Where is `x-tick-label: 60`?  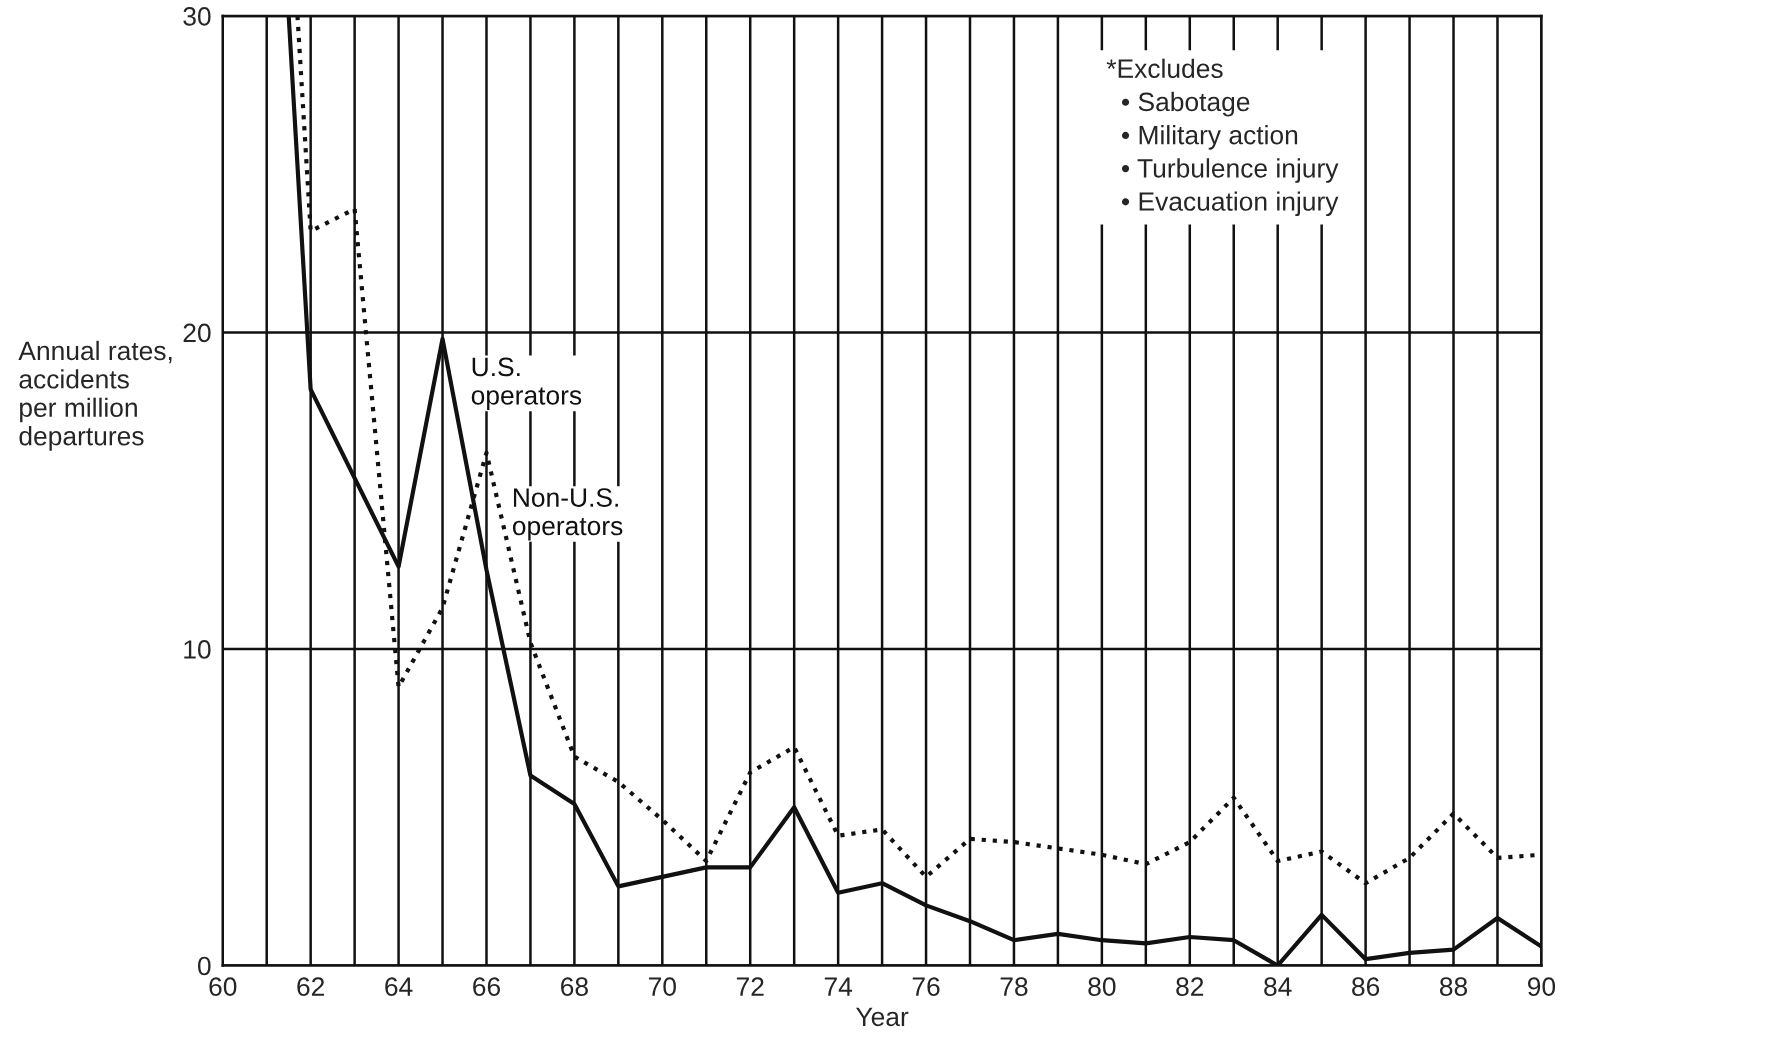 x-tick-label: 60 is located at coordinates (223, 986).